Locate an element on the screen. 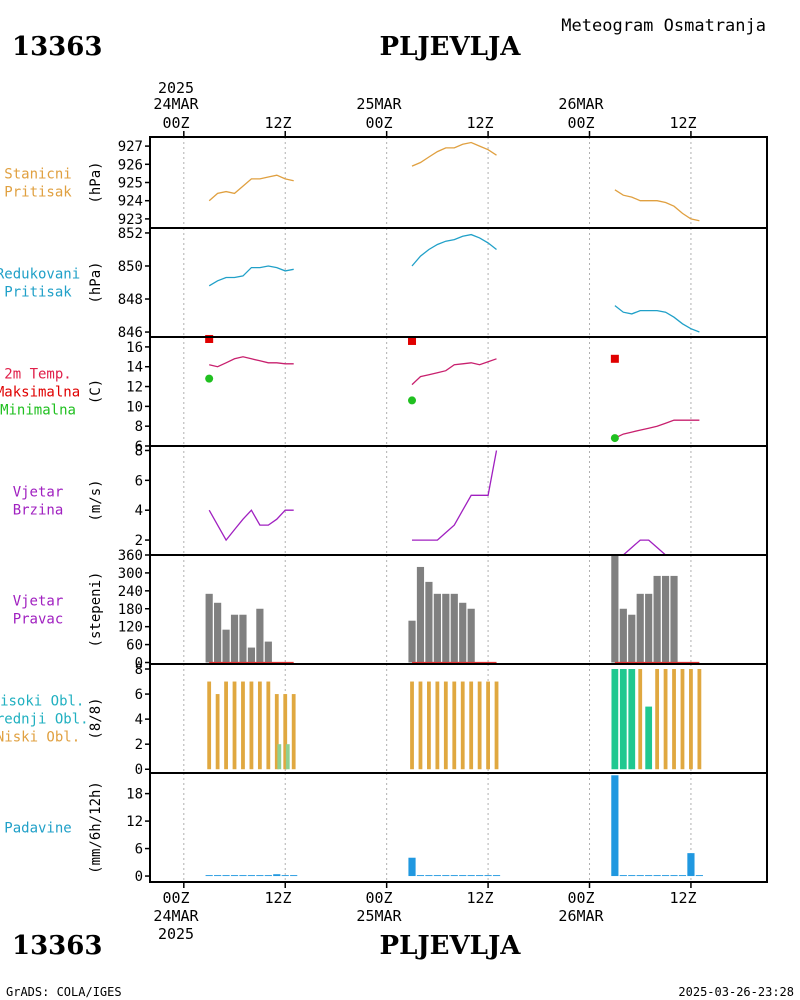  panel-label: Brzina is located at coordinates (38, 511).